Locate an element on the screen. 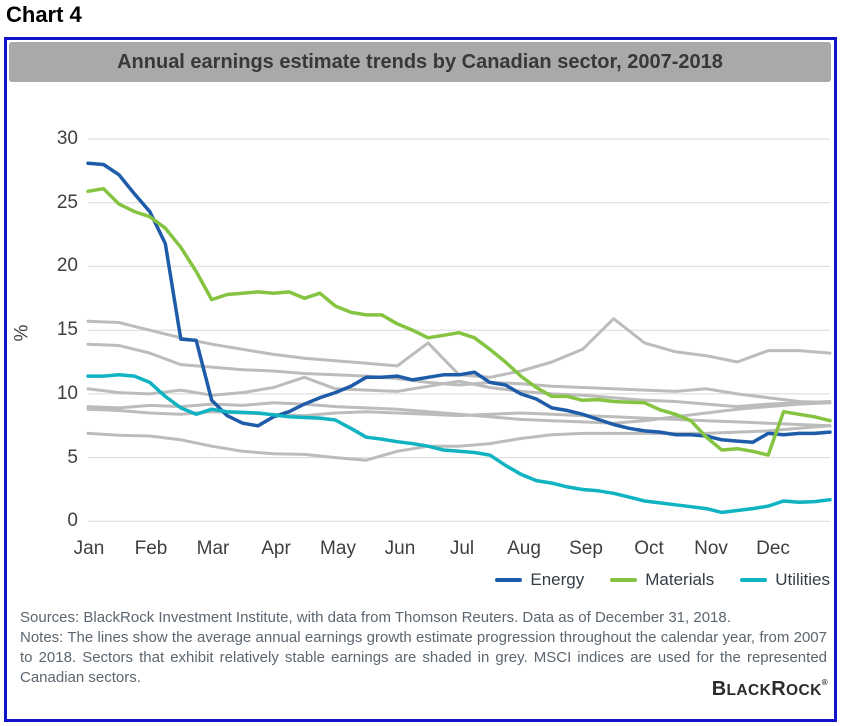 Image resolution: width=844 pixels, height=726 pixels. x-tick-dec: Dec is located at coordinates (773, 548).